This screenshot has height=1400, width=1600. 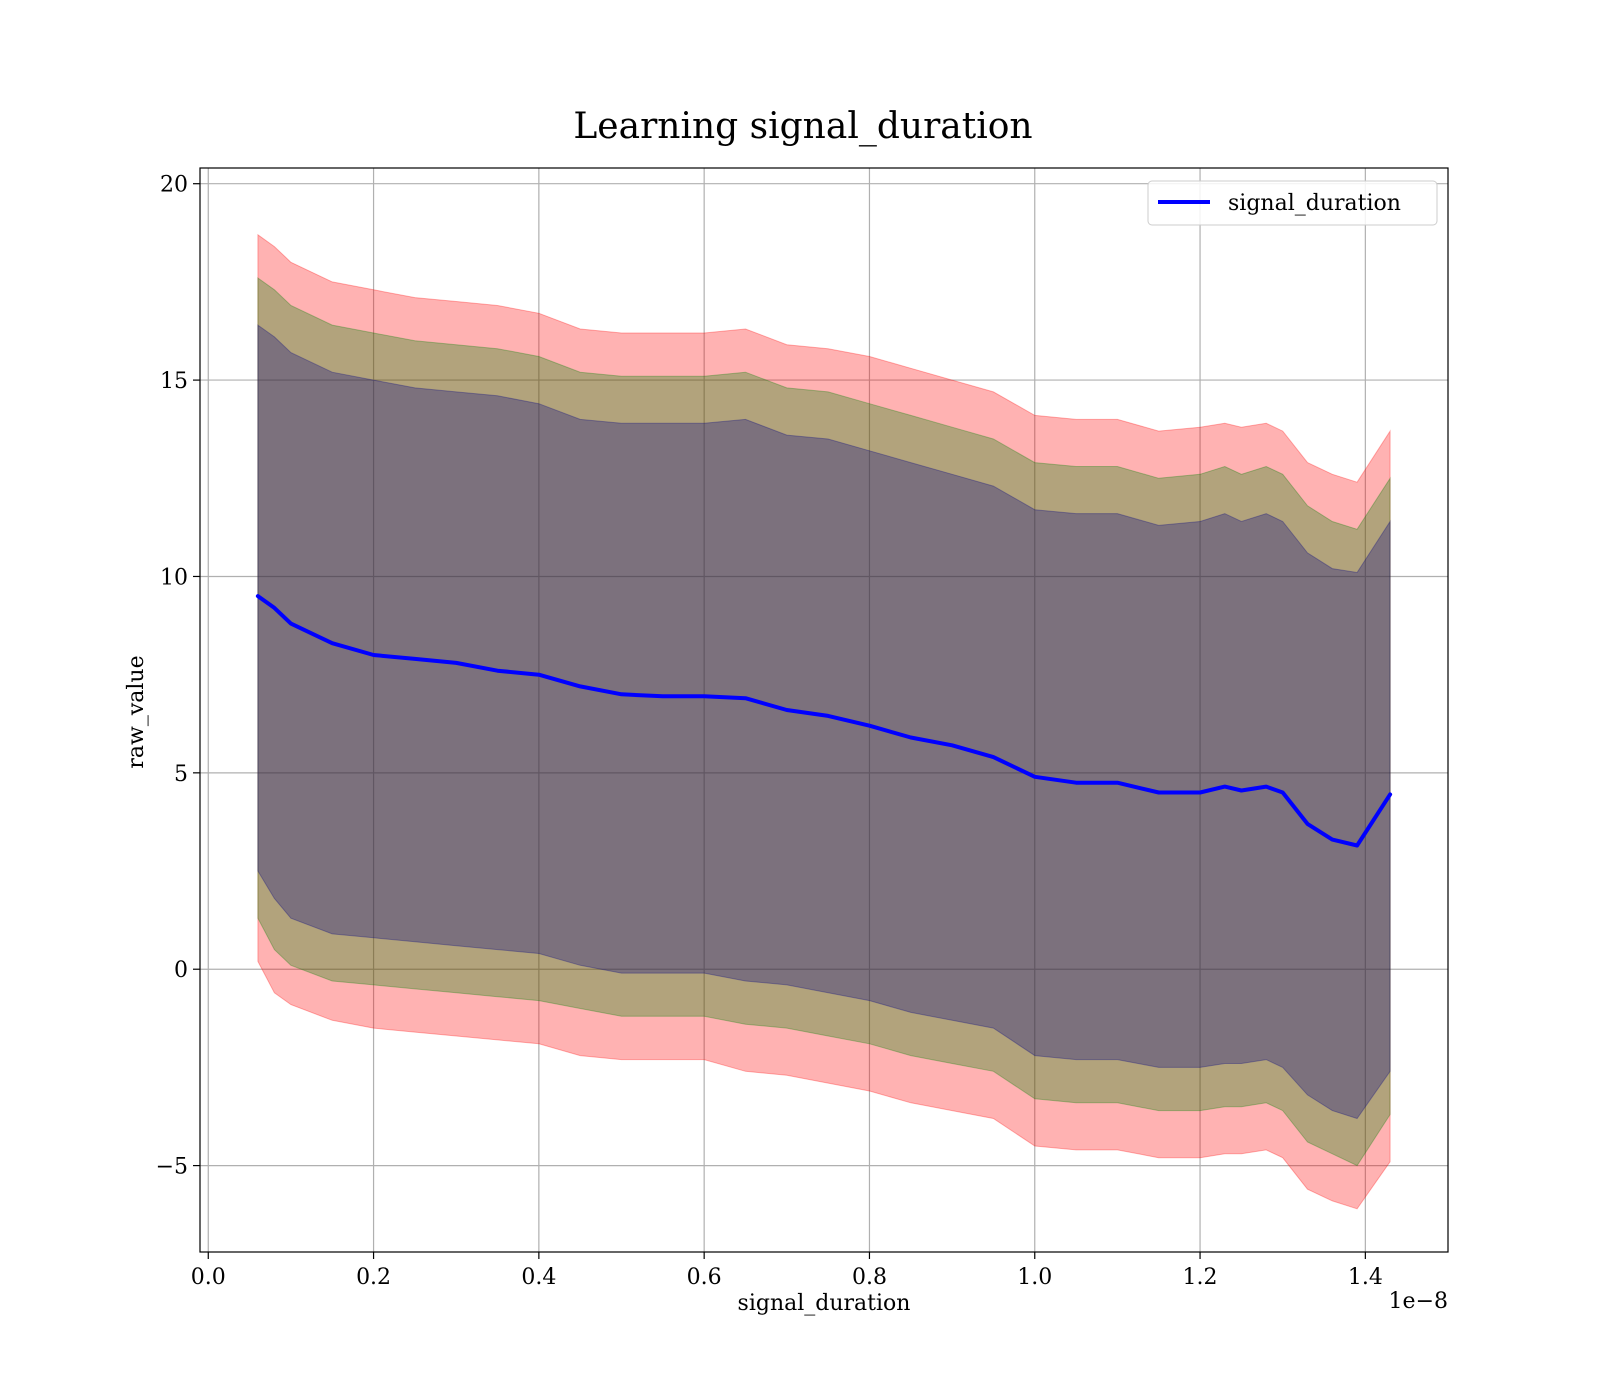 I want to click on x-axis-offset-label: 1e−8, so click(x=1418, y=1301).